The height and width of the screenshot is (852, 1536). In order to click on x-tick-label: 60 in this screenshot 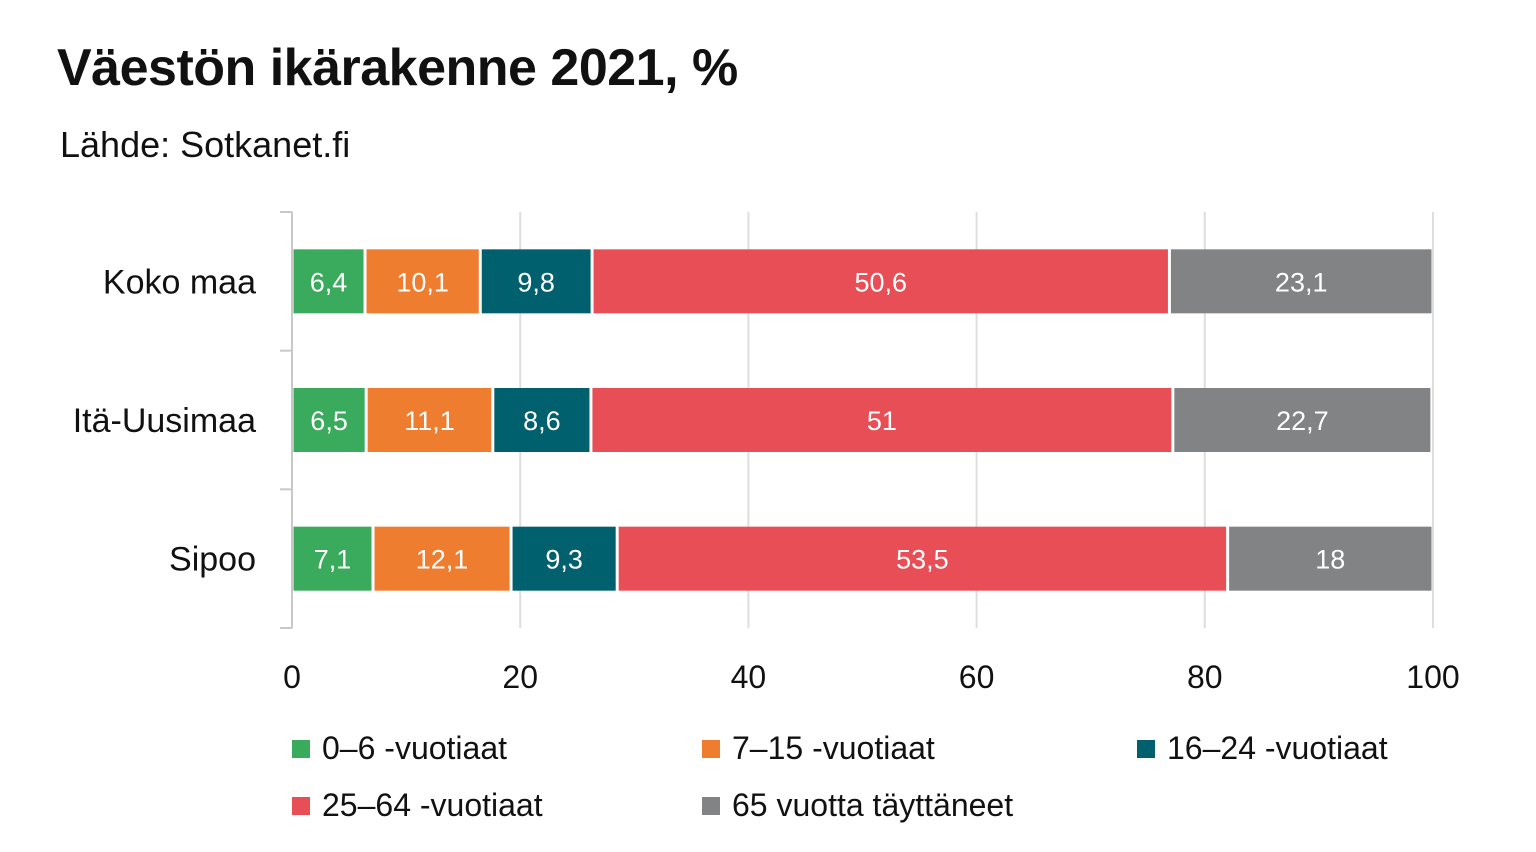, I will do `click(977, 677)`.